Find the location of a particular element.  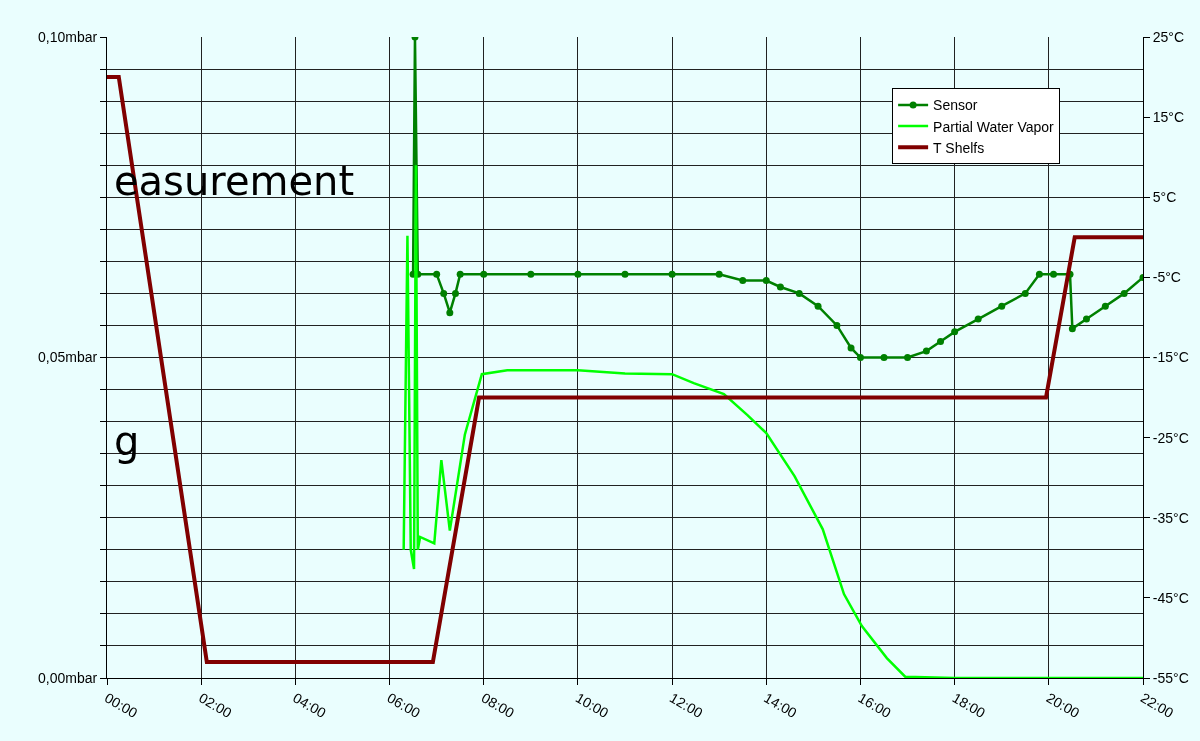

x-tick-label: 10:00 is located at coordinates (592, 705).